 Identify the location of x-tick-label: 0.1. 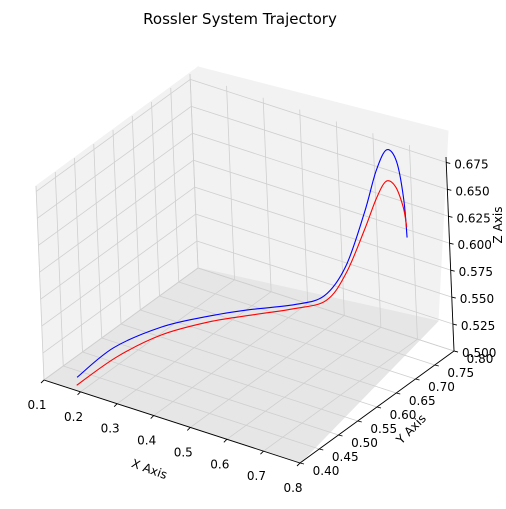
(36, 405).